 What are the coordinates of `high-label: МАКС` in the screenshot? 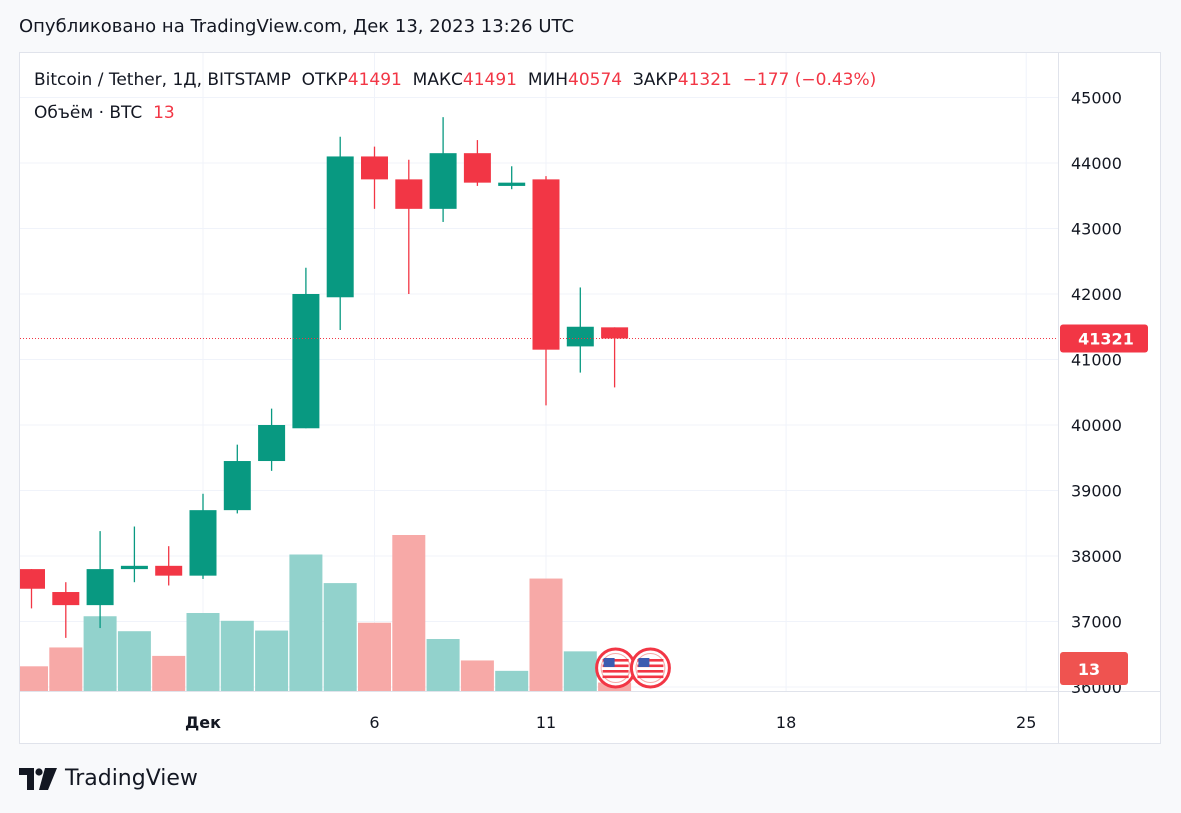 It's located at (437, 80).